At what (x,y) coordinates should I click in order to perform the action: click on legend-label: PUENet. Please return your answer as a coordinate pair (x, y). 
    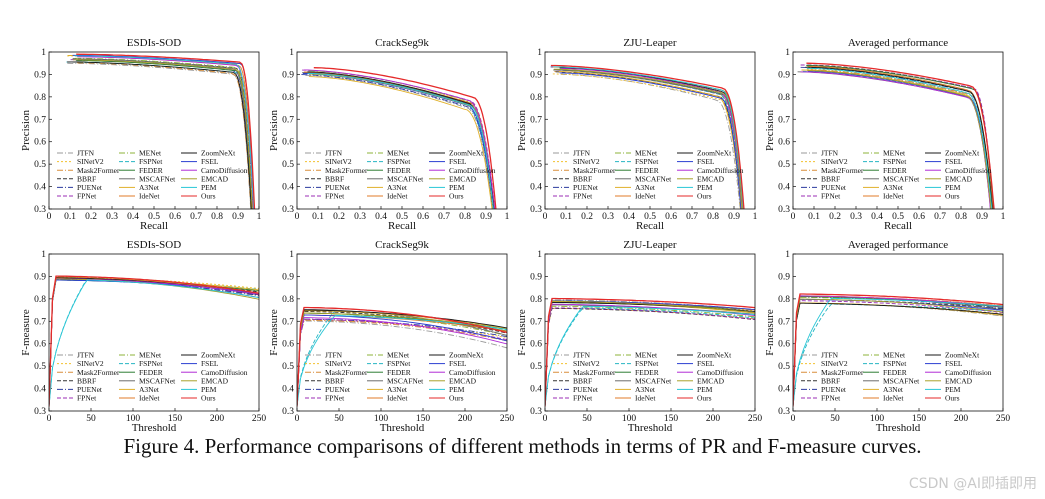
    Looking at the image, I should click on (338, 389).